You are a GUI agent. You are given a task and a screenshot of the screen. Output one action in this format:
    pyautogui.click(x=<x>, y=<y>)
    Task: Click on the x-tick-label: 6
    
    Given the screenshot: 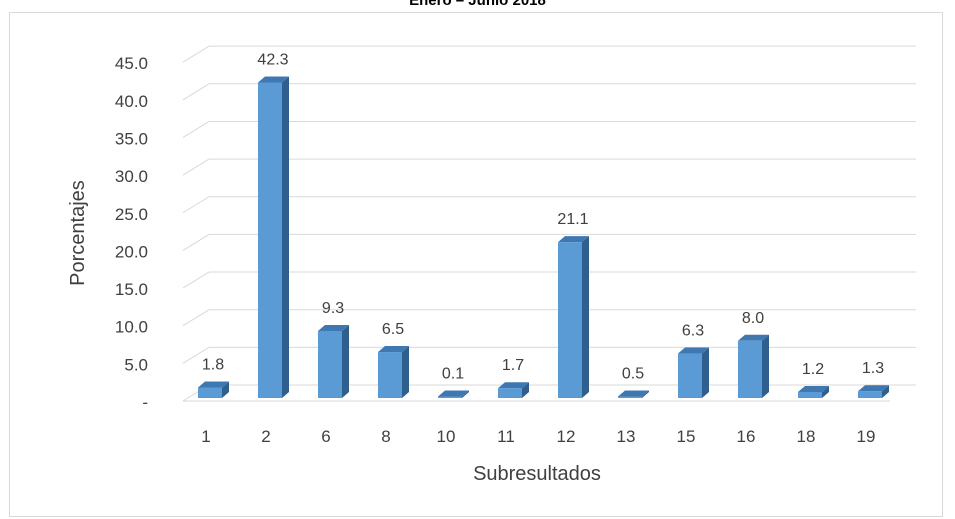 What is the action you would take?
    pyautogui.click(x=325, y=436)
    